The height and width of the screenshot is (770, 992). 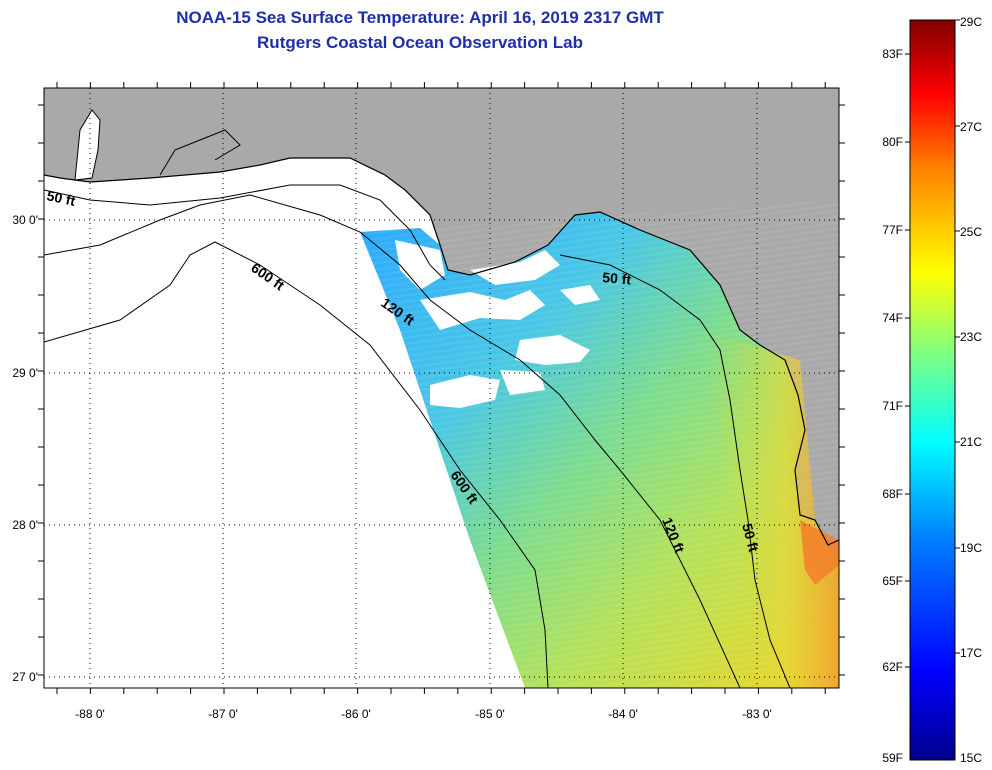 What do you see at coordinates (892, 406) in the screenshot?
I see `colorbar-f-label: 71F` at bounding box center [892, 406].